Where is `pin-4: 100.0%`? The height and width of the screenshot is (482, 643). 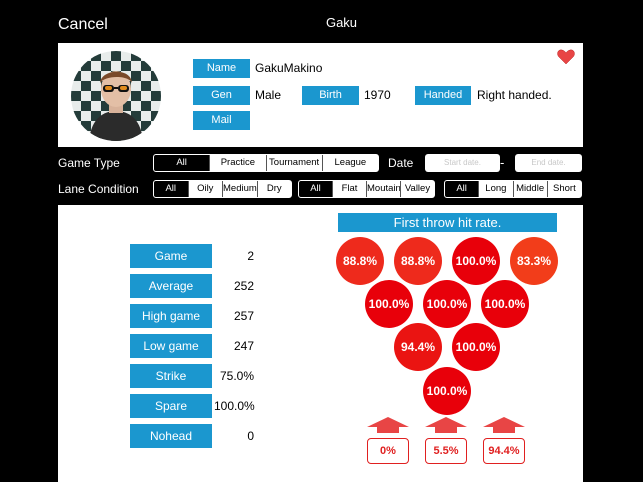
pin-4: 100.0% is located at coordinates (389, 304).